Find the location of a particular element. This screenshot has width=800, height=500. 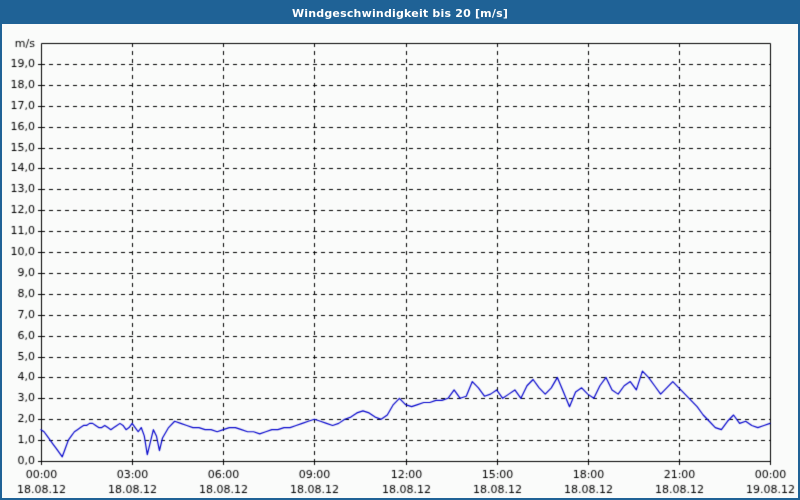

window-title-bar: Windgeschwindigkeit bis 20 [m/s] is located at coordinates (400, 13).